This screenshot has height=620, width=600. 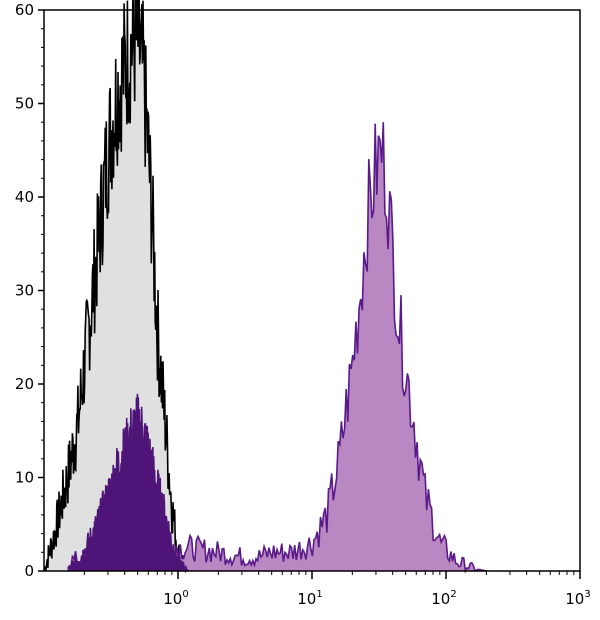 I want to click on x-tick-label: 10¹, so click(x=309, y=598).